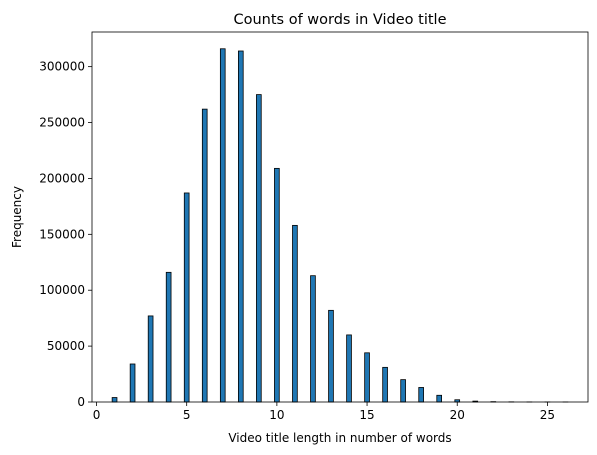  I want to click on x-tick-label: 5, so click(187, 415).